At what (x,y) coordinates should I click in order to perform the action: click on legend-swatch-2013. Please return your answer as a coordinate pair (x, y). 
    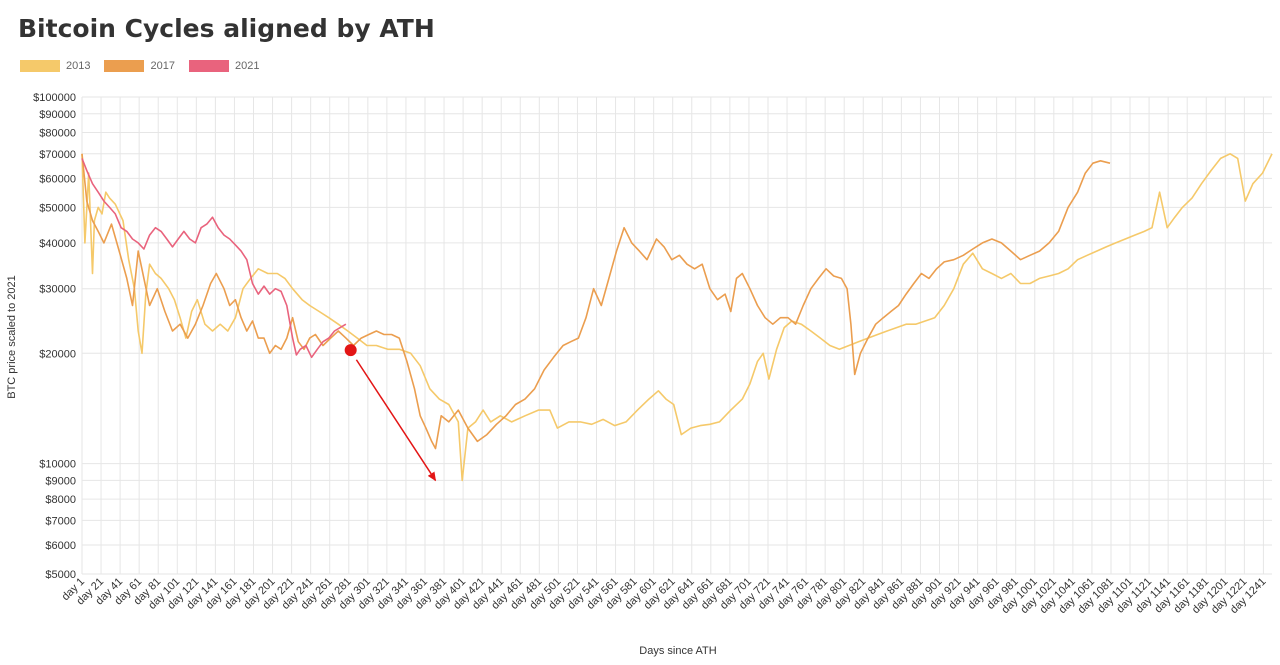
    Looking at the image, I should click on (40, 66).